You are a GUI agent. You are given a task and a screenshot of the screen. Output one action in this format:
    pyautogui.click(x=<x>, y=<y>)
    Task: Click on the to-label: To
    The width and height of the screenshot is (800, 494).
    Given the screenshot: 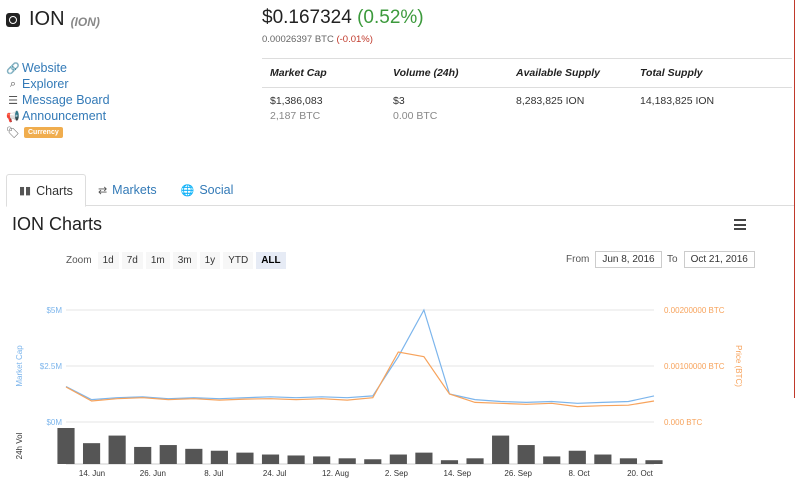 What is the action you would take?
    pyautogui.click(x=672, y=259)
    